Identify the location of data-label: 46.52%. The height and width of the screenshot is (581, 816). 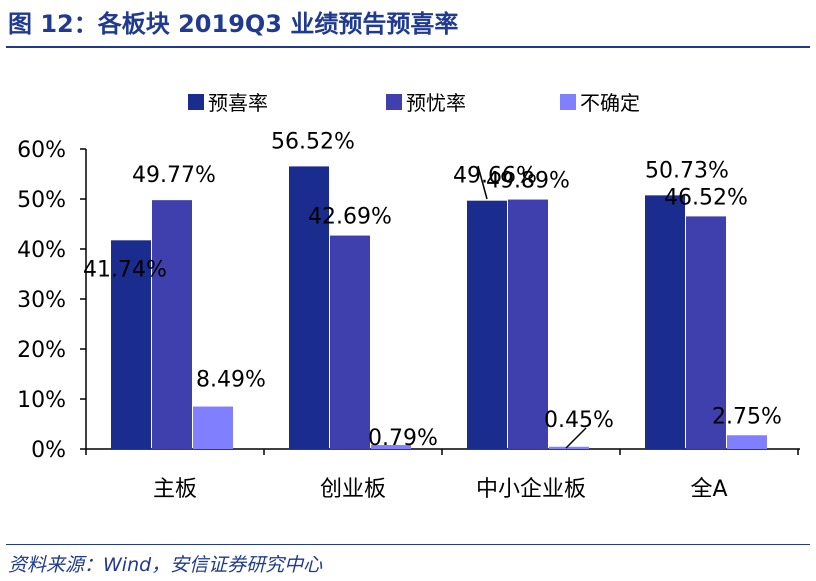
(706, 197).